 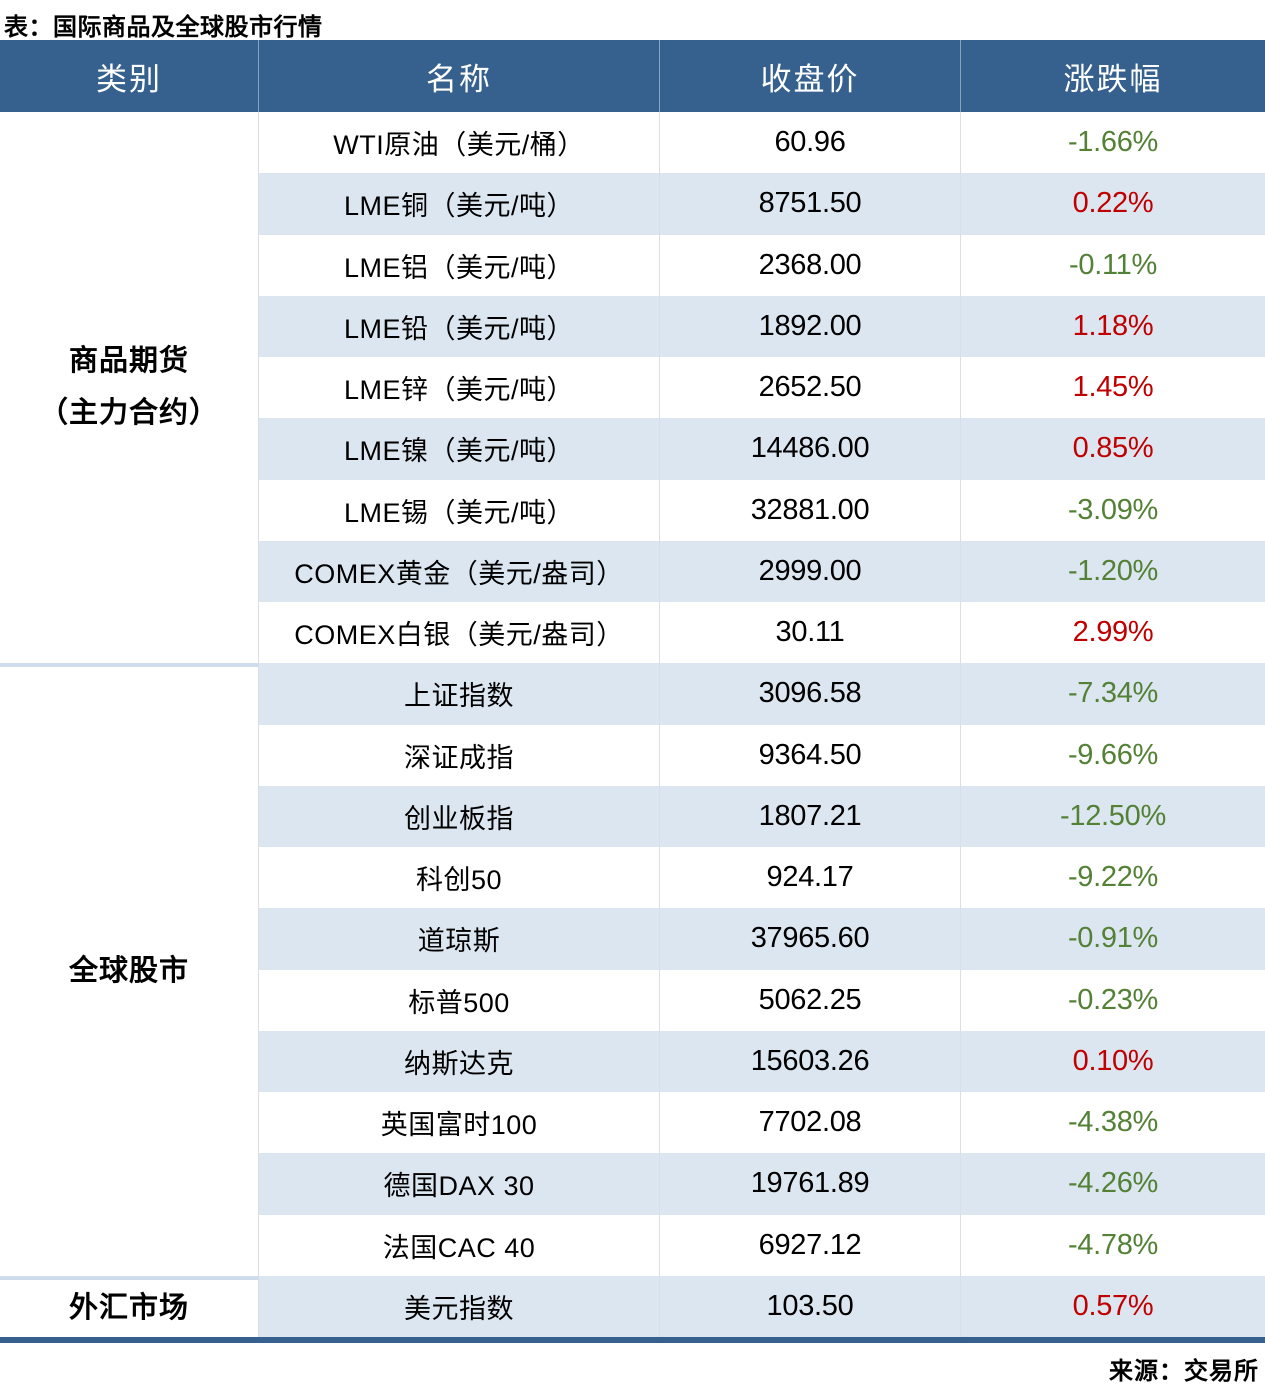 What do you see at coordinates (810, 816) in the screenshot?
I see `close-cell: 1807.21` at bounding box center [810, 816].